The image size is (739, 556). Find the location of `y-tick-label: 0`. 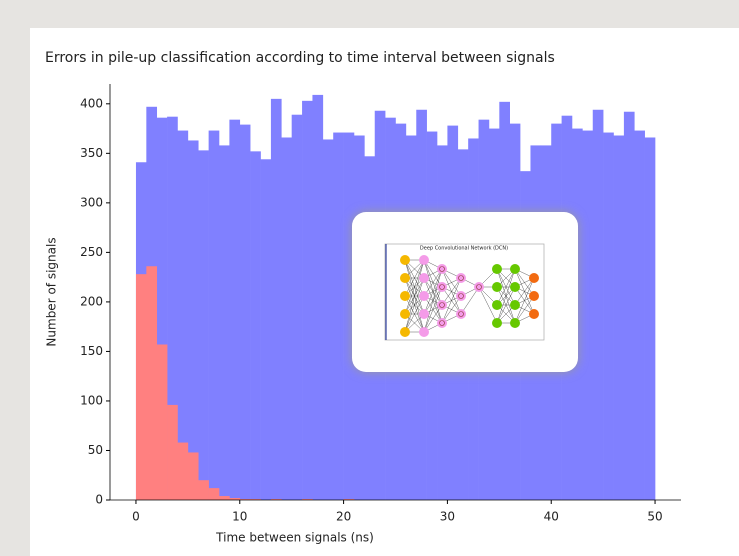

y-tick-label: 0 is located at coordinates (99, 500).